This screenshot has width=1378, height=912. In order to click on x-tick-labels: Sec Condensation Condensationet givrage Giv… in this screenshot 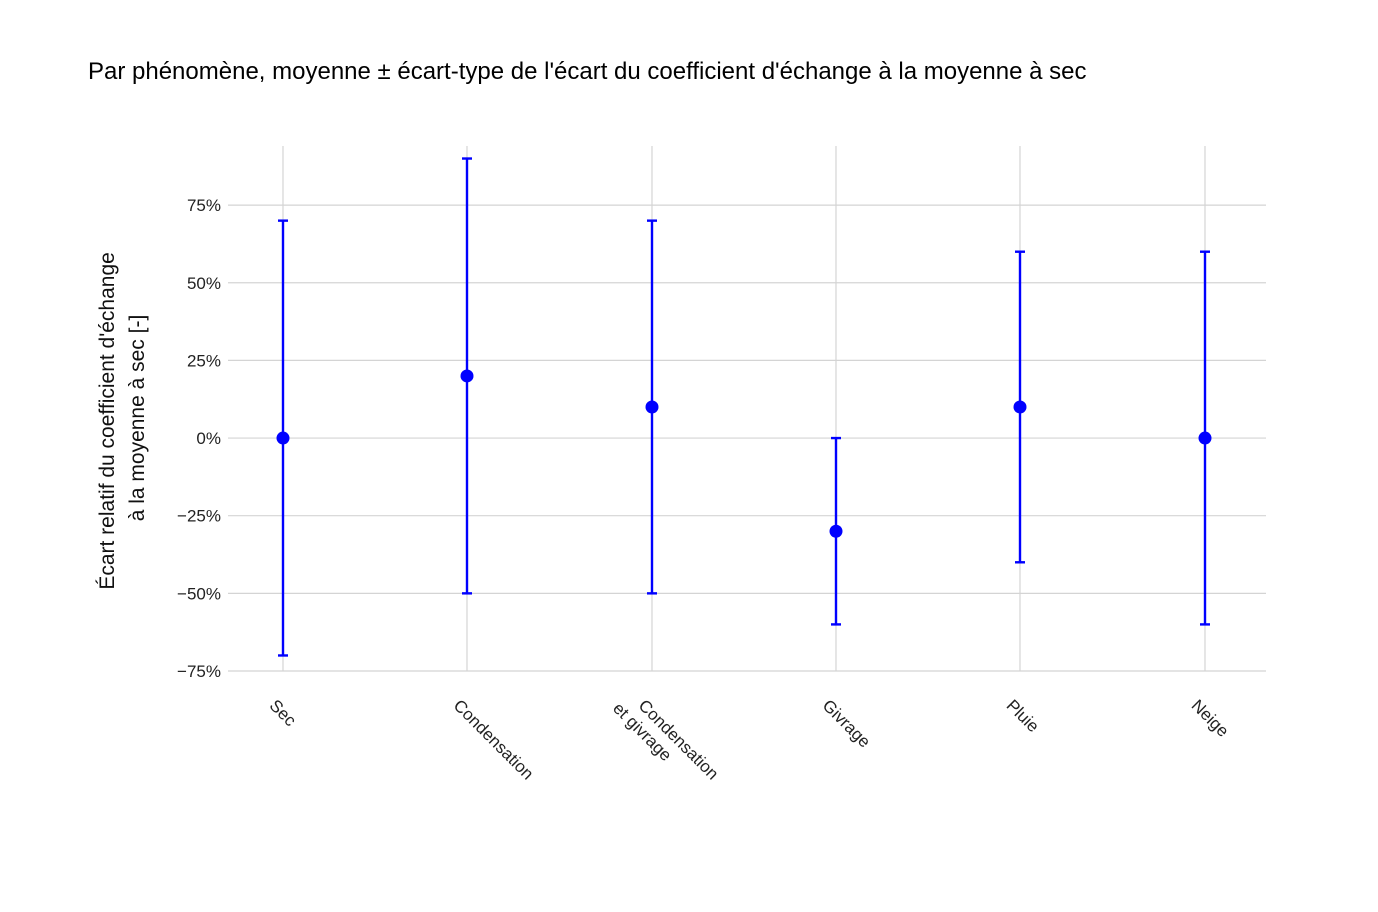, I will do `click(749, 741)`.